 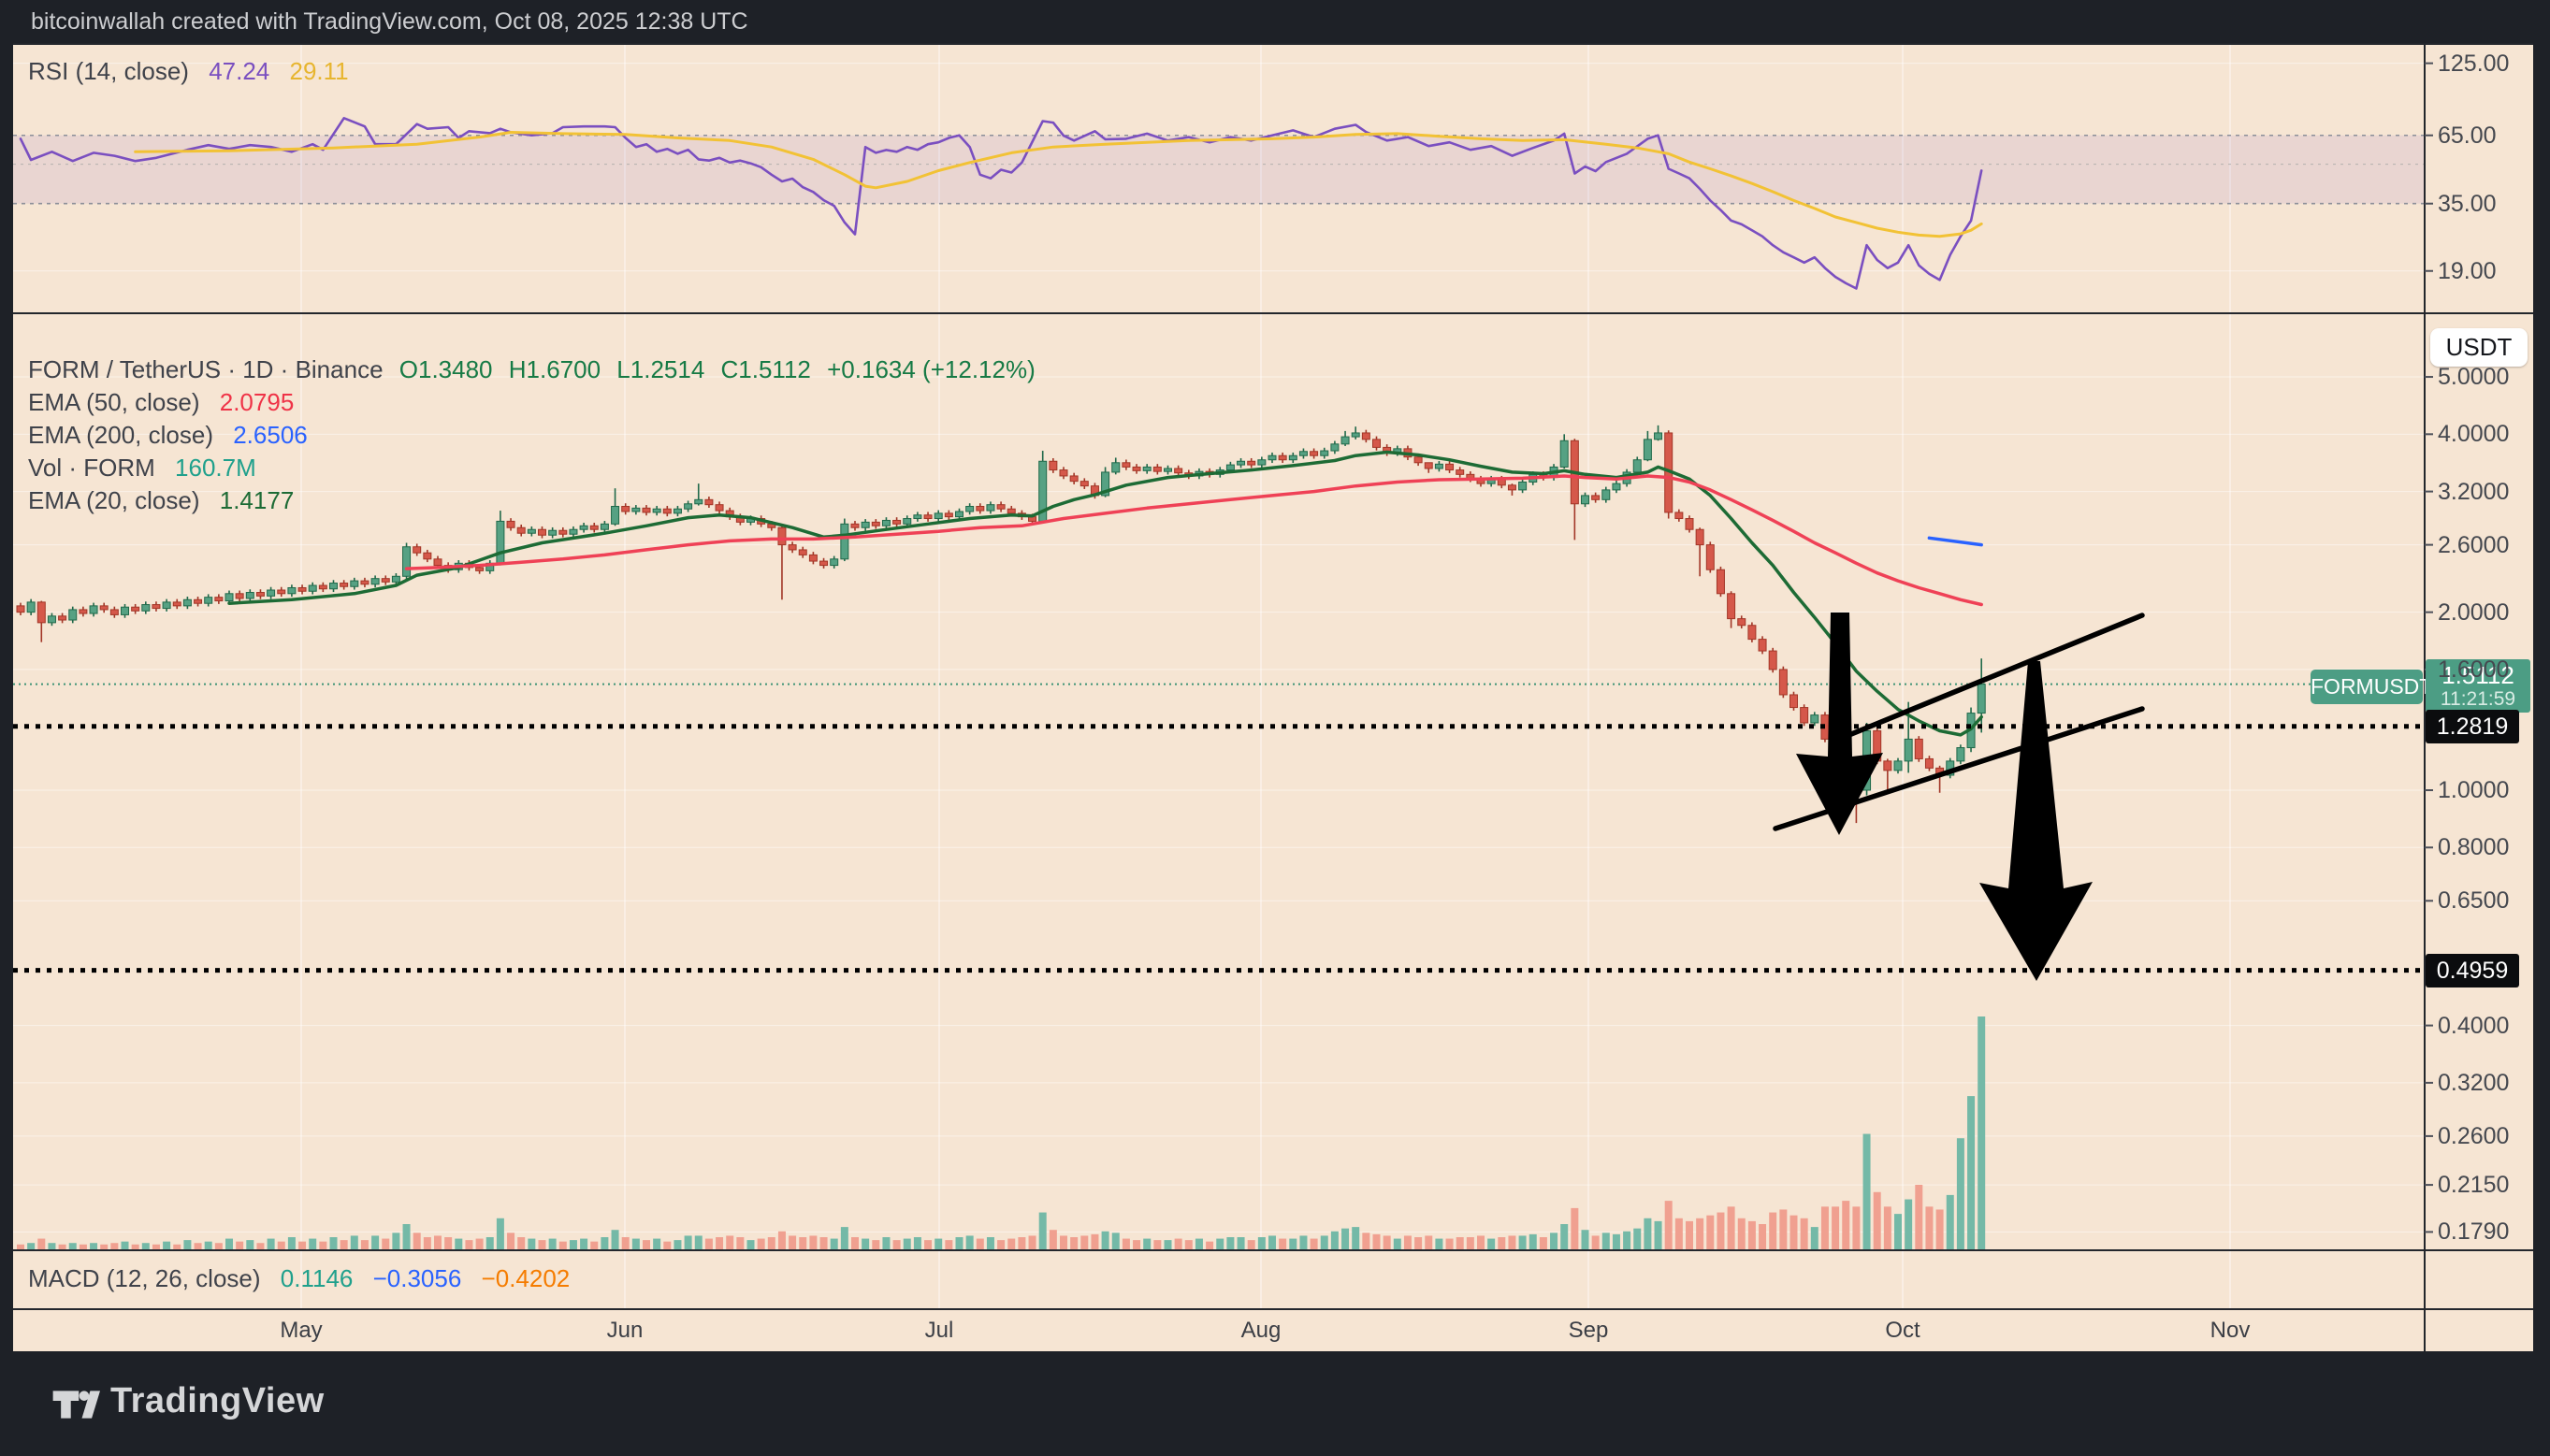 I want to click on rsi-ma-value: 29.11, so click(x=319, y=71).